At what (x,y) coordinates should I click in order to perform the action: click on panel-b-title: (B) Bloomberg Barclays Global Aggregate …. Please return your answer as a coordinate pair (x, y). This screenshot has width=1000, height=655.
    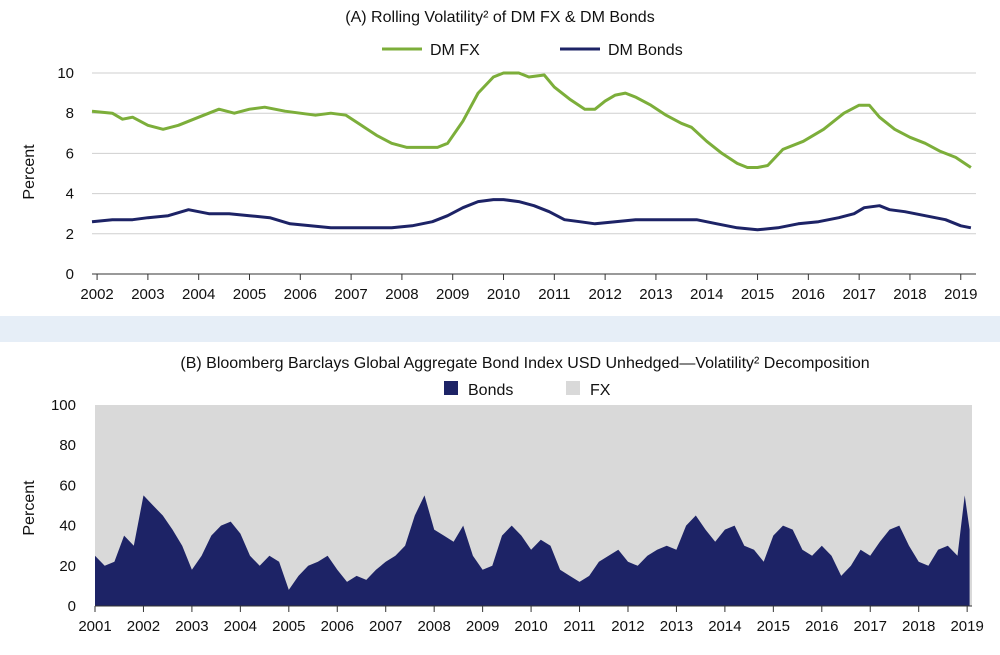
    Looking at the image, I should click on (524, 363).